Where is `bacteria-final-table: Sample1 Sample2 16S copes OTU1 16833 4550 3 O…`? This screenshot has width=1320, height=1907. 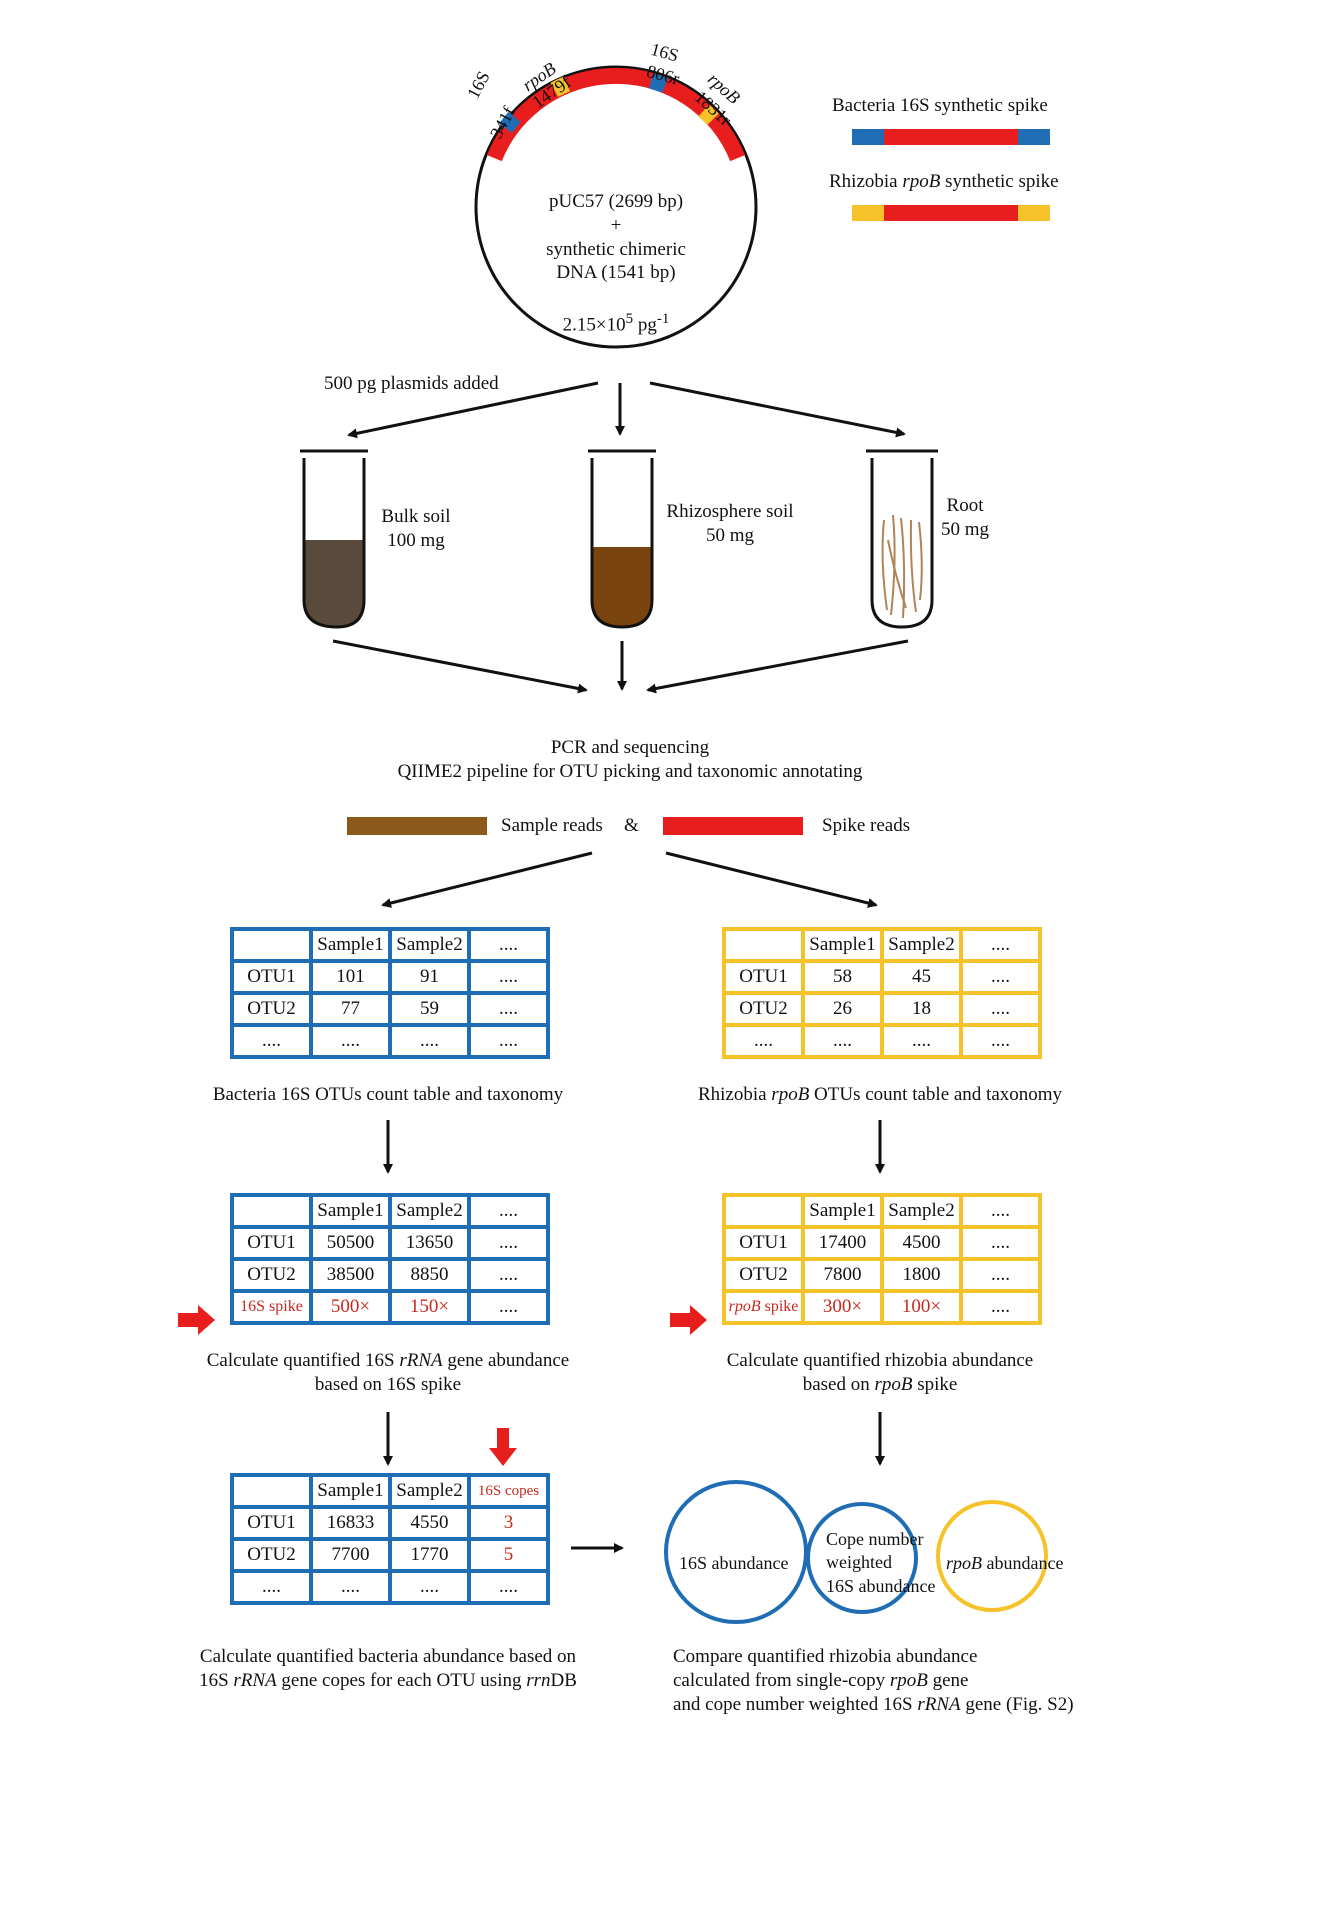 bacteria-final-table: Sample1 Sample2 16S copes OTU1 16833 4550 3 O… is located at coordinates (390, 1539).